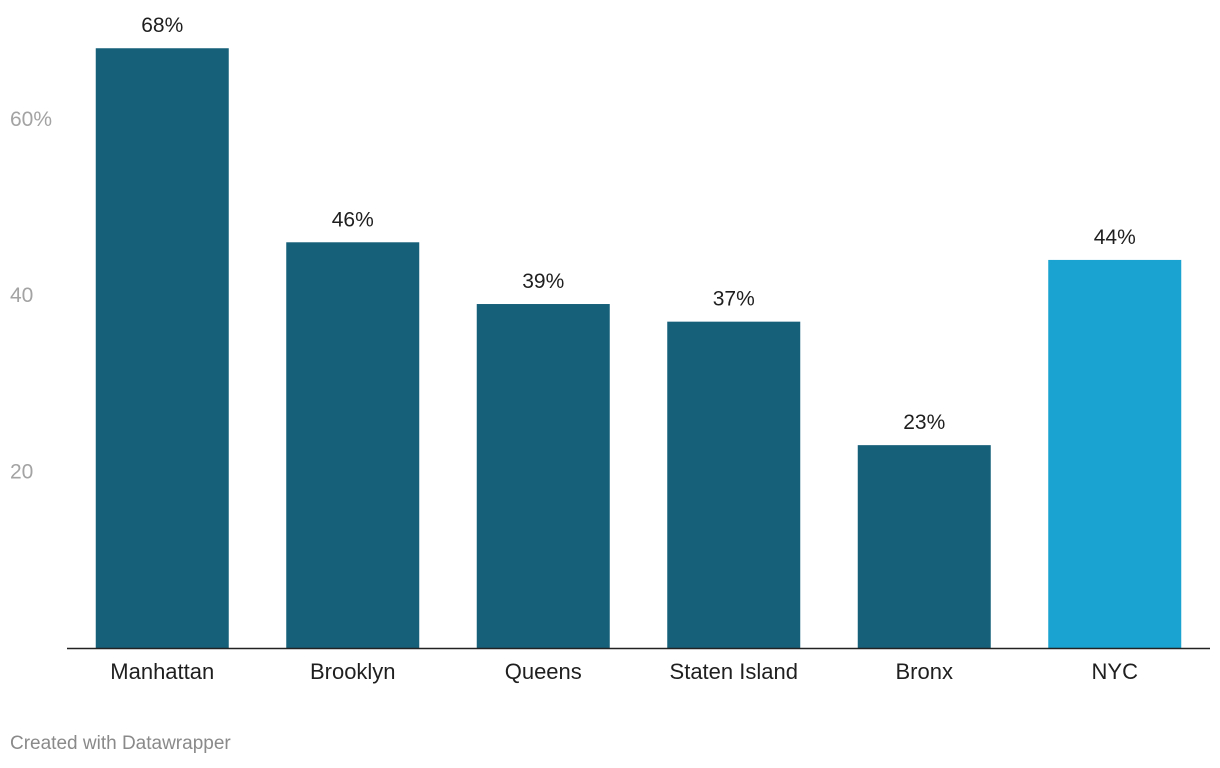 This screenshot has height=768, width=1220. I want to click on bar-queens, so click(543, 476).